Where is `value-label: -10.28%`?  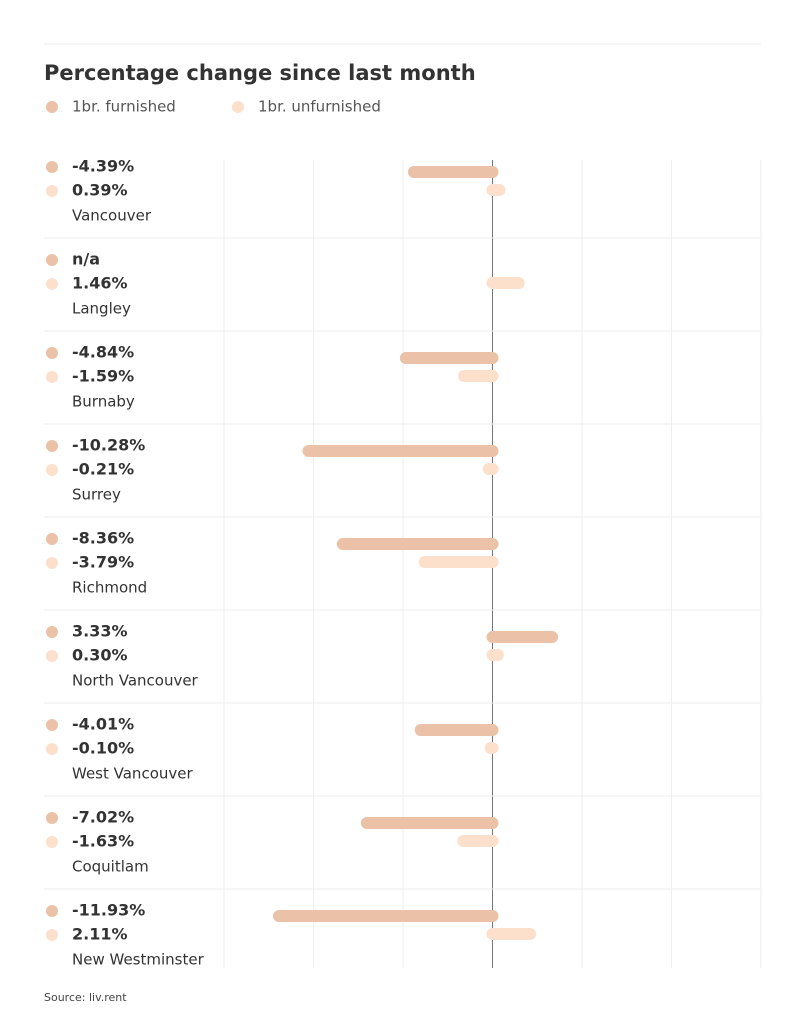
value-label: -10.28% is located at coordinates (108, 445).